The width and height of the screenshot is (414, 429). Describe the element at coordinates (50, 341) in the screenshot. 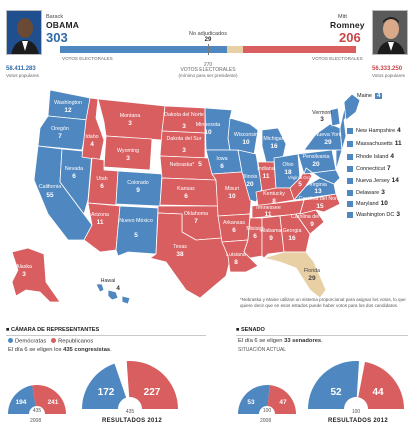

I see `house-legend: Demócratas Republicanos` at that location.